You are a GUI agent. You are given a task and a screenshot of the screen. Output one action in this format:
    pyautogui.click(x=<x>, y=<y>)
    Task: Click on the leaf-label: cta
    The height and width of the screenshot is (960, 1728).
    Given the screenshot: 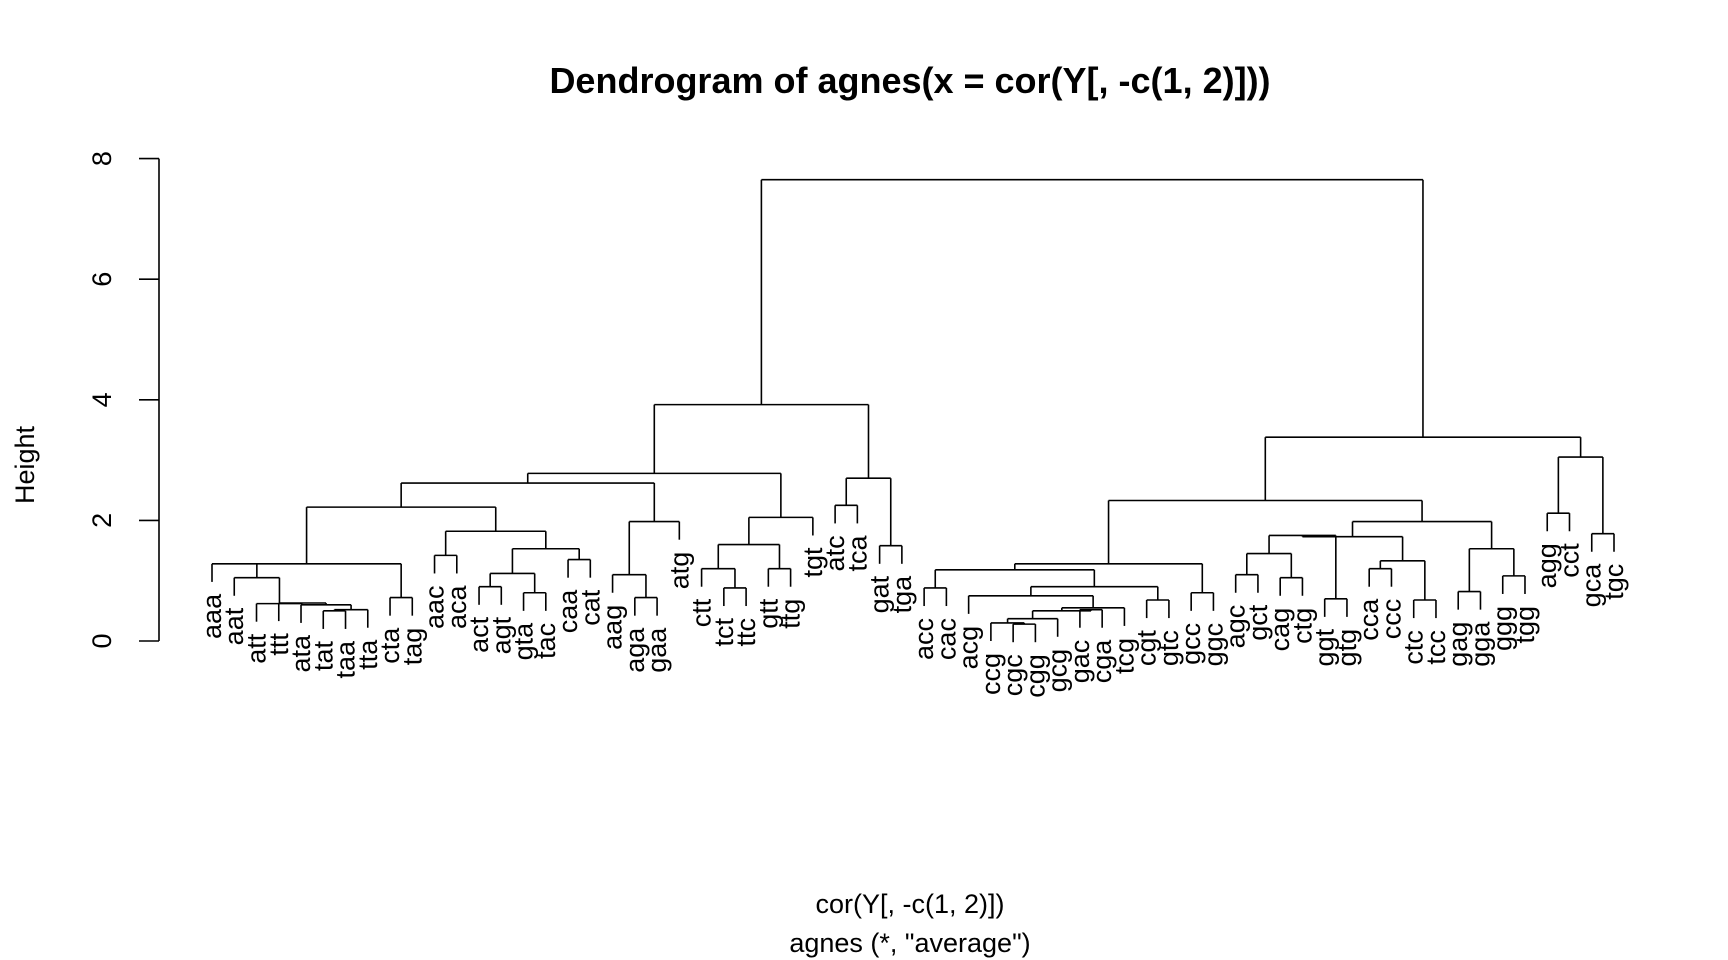 What is the action you would take?
    pyautogui.click(x=390, y=645)
    